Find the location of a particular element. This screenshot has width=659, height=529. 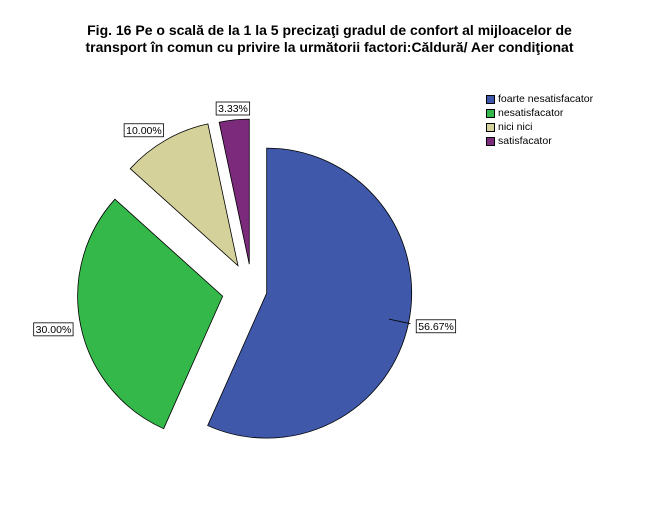

legend-item-nesatisfacator: nesatisfacator is located at coordinates (539, 113).